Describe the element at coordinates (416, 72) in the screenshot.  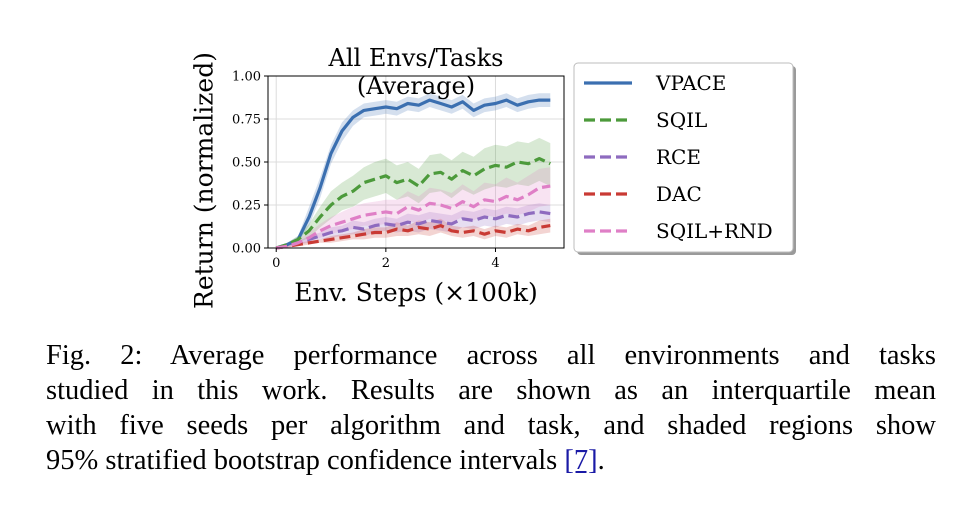
I see `chart-title: All Envs/Tasks (Average)` at that location.